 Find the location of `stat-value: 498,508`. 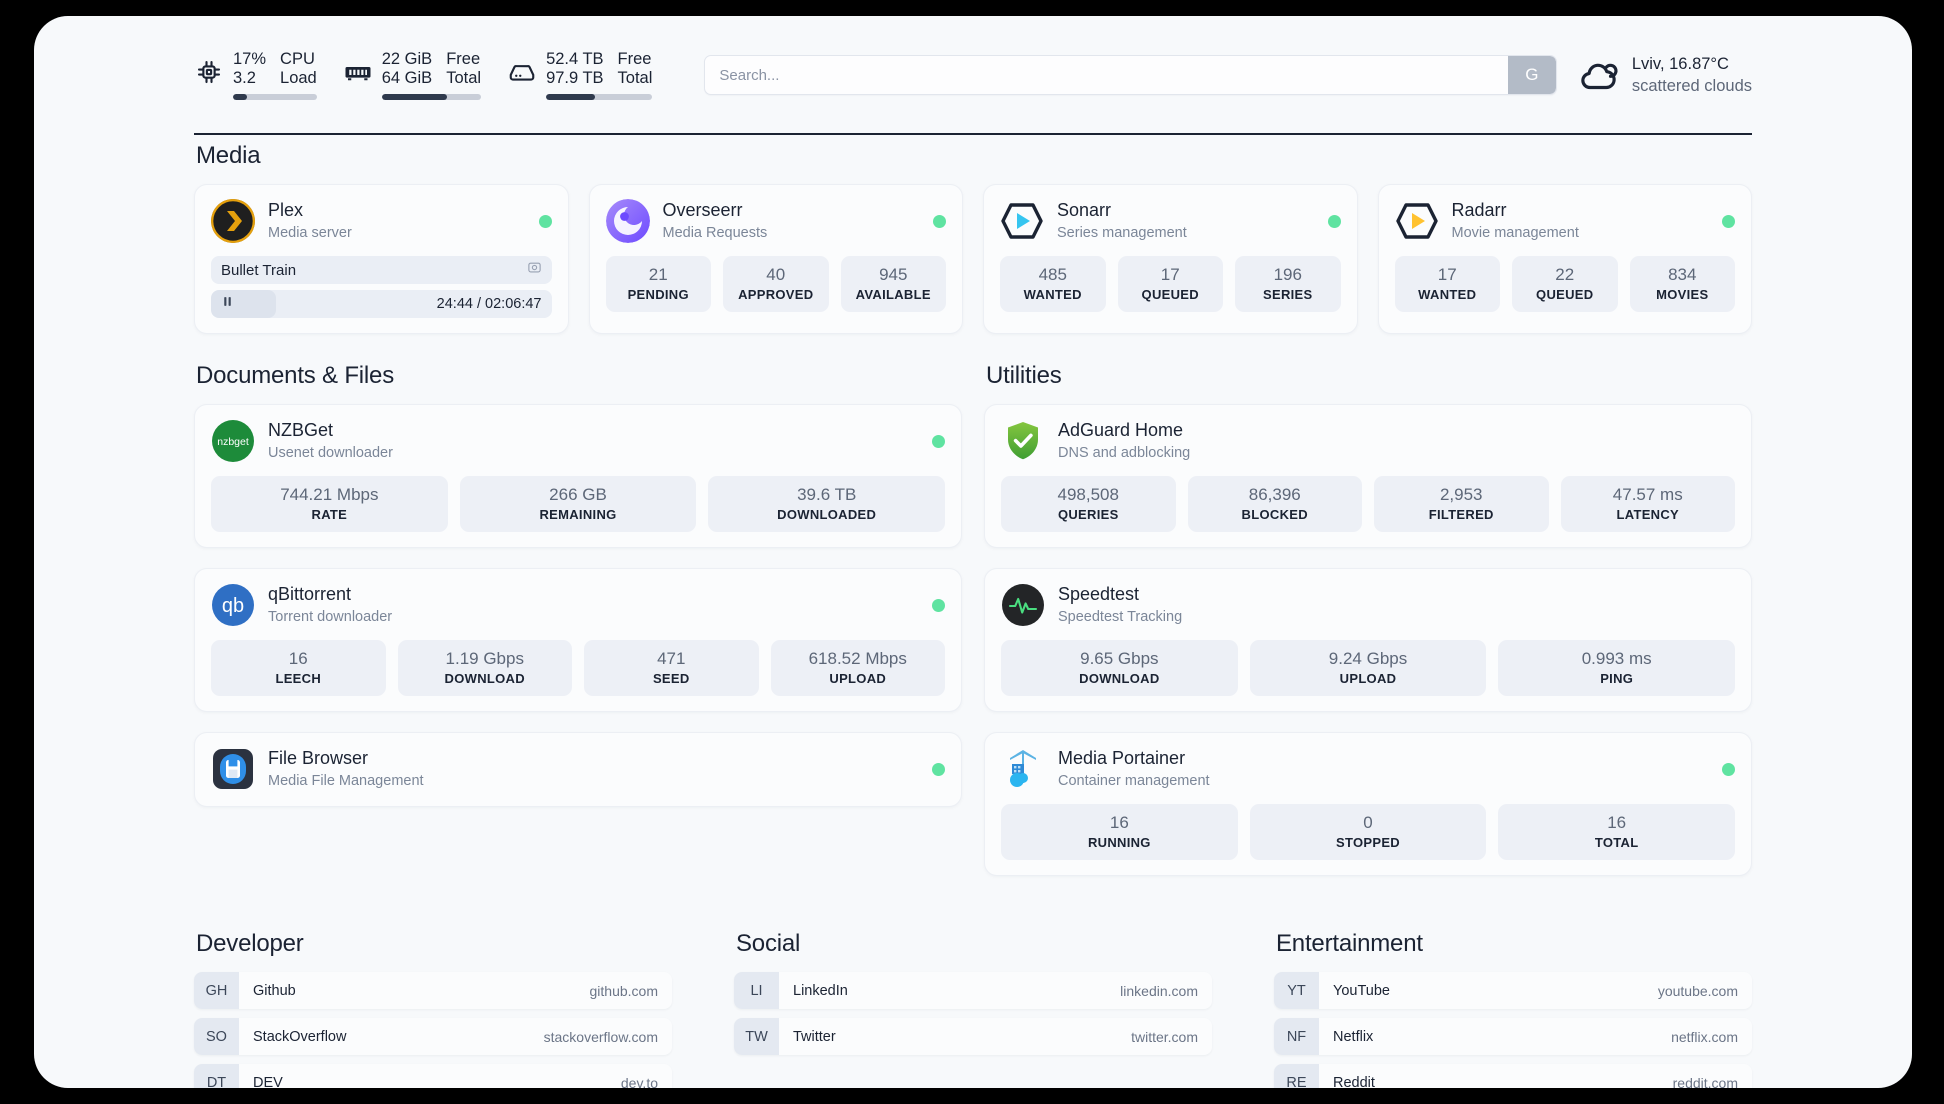

stat-value: 498,508 is located at coordinates (1088, 494).